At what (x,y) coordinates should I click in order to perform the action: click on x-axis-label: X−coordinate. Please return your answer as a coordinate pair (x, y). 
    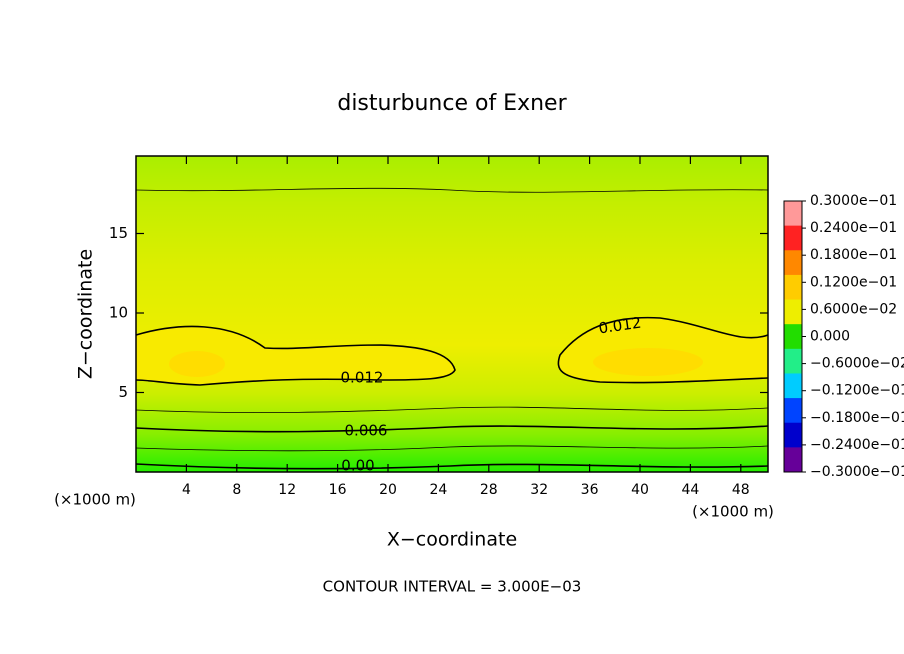
    Looking at the image, I should click on (452, 540).